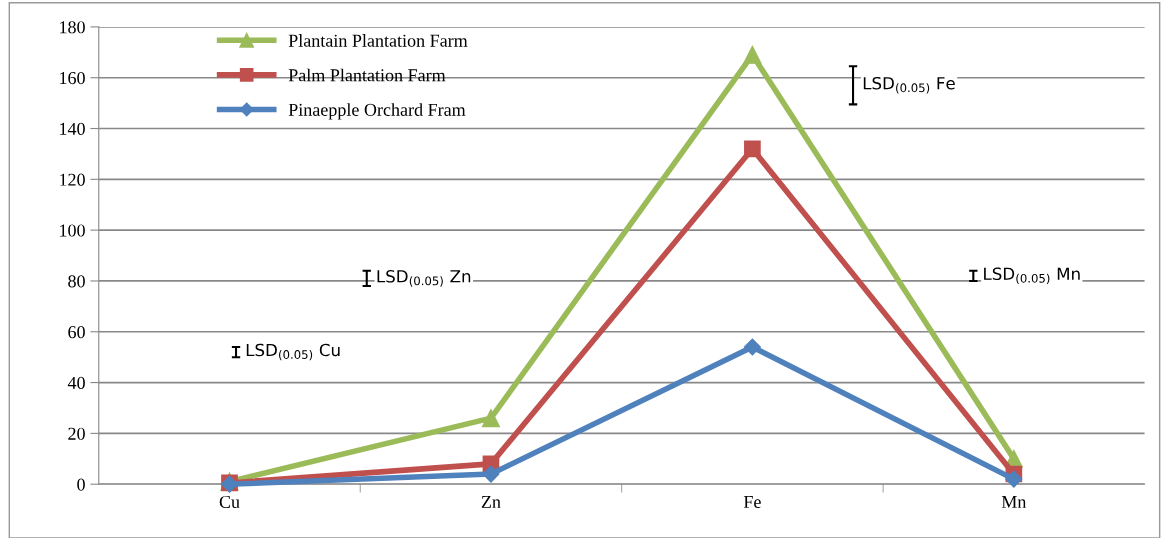 Image resolution: width=1162 pixels, height=538 pixels. Describe the element at coordinates (229, 502) in the screenshot. I see `x-tick-label: Cu` at that location.